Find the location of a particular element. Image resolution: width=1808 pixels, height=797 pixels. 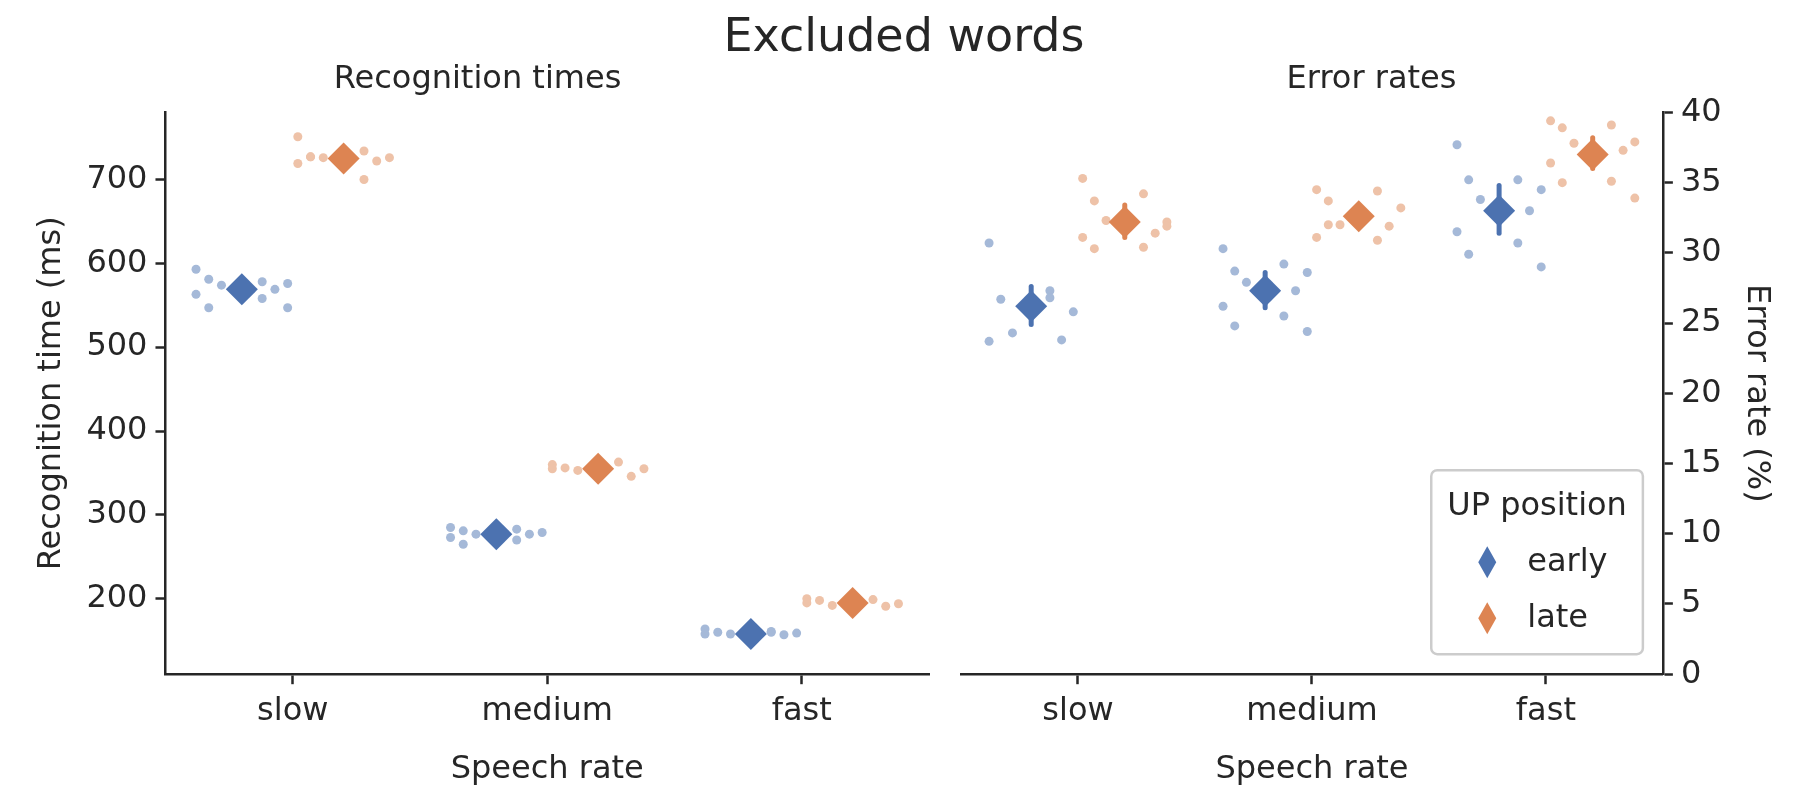

y-tick-label: 500 is located at coordinates (117, 344).